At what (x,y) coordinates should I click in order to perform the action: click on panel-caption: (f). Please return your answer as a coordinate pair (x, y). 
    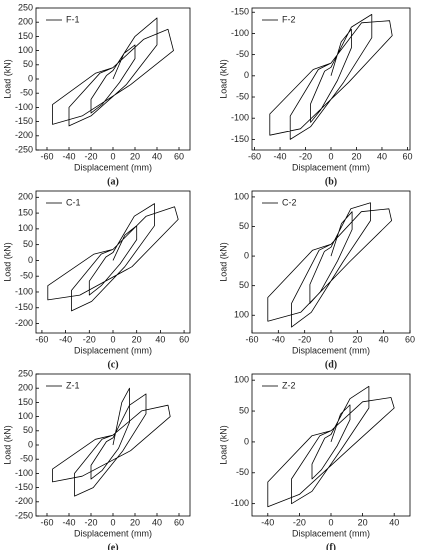
    Looking at the image, I should click on (331, 546).